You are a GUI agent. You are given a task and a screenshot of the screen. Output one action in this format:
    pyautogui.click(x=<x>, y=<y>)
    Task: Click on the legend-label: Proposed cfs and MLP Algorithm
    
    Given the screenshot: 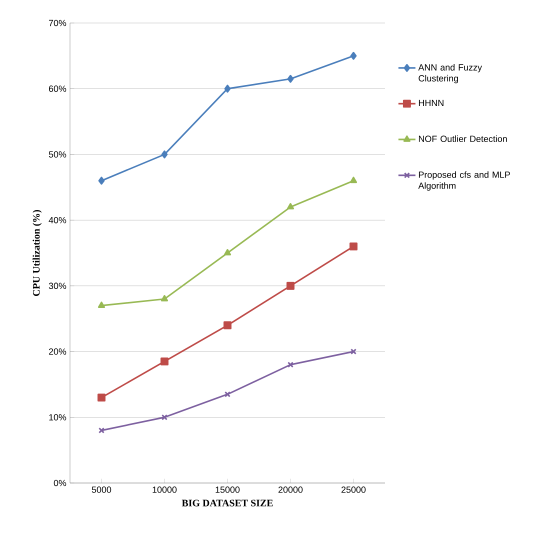 What is the action you would take?
    pyautogui.click(x=464, y=181)
    